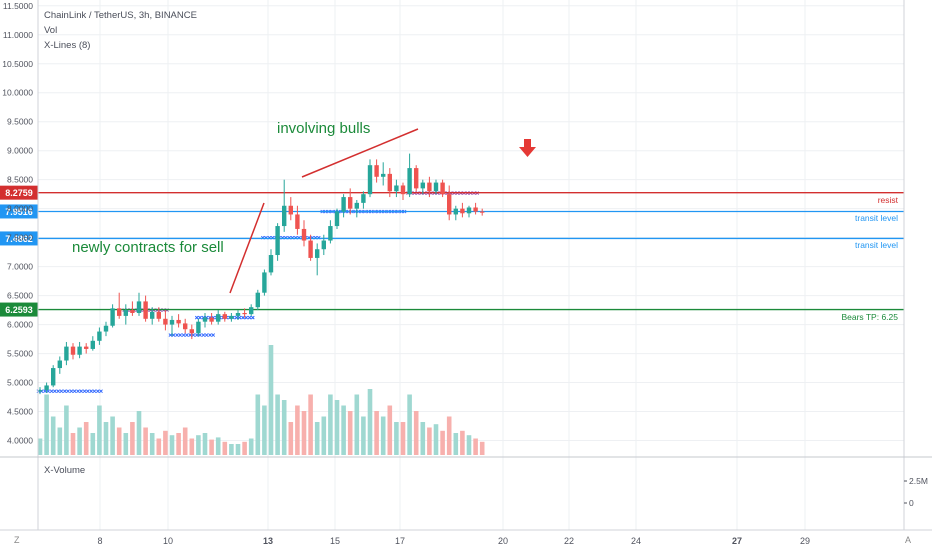  What do you see at coordinates (17, 540) in the screenshot?
I see `timezone-button: Z` at bounding box center [17, 540].